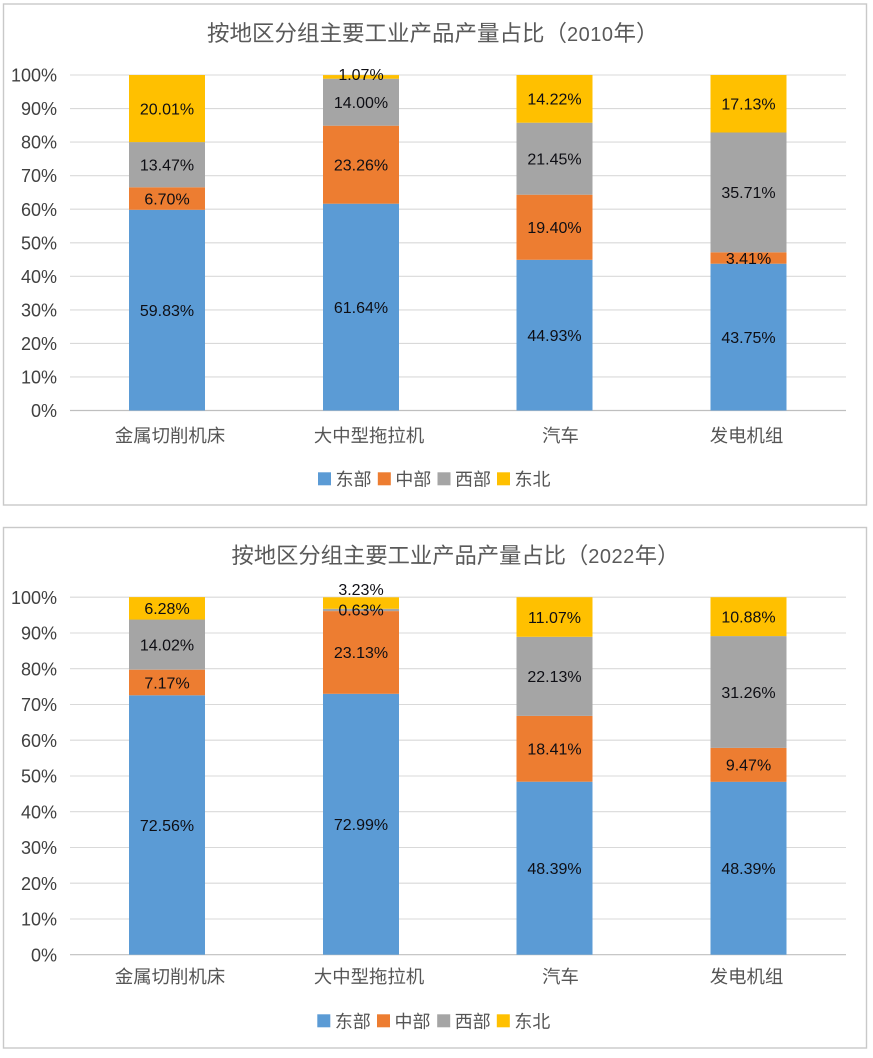 The image size is (873, 1058). I want to click on svg-text: 21.45%, so click(554, 160).